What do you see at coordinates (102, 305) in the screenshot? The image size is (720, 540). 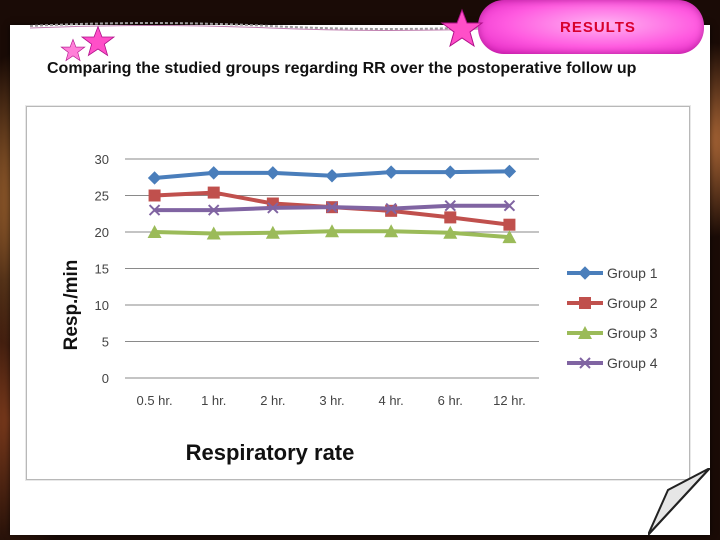 I see `y-tick-label: 10` at bounding box center [102, 305].